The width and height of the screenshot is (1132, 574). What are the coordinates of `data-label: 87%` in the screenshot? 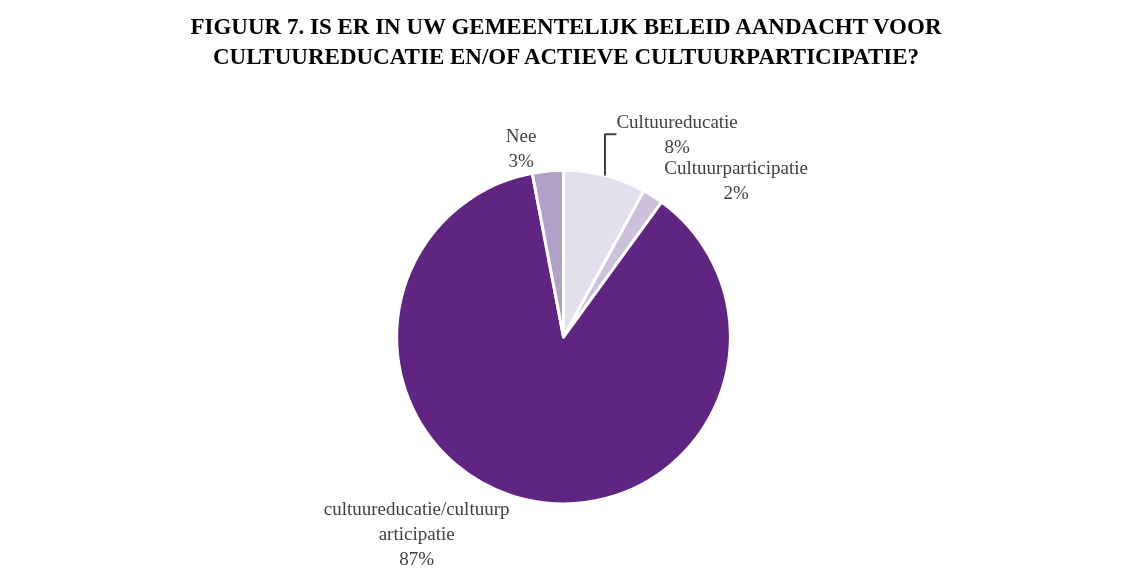 It's located at (417, 558).